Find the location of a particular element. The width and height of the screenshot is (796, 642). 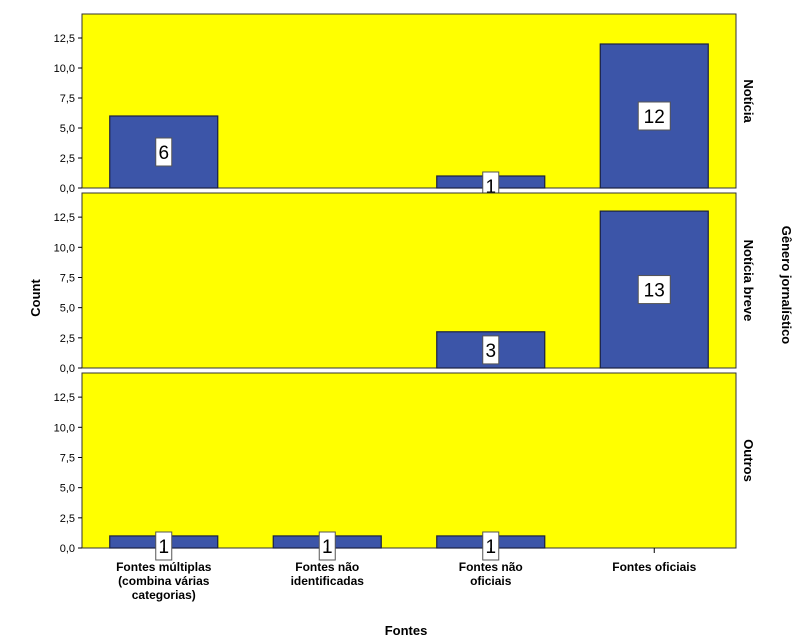

x-category-label-line: oficiais is located at coordinates (491, 581).